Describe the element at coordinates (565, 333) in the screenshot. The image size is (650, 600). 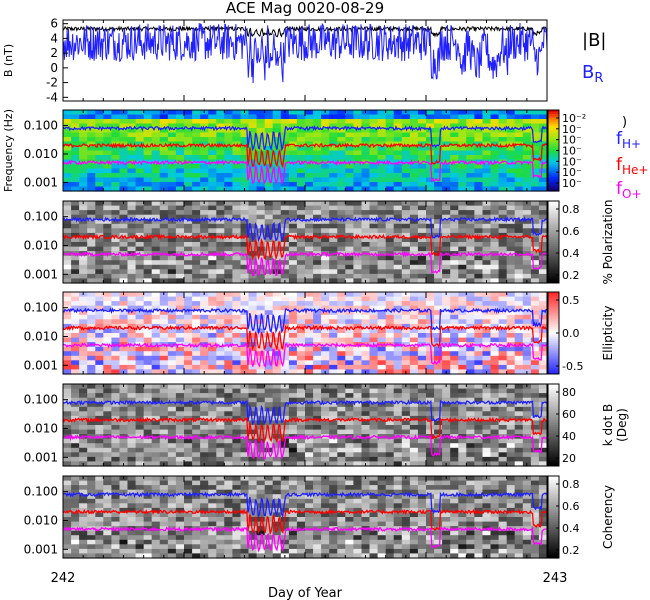
I see `colorbar: 0.50.0-0.5` at that location.